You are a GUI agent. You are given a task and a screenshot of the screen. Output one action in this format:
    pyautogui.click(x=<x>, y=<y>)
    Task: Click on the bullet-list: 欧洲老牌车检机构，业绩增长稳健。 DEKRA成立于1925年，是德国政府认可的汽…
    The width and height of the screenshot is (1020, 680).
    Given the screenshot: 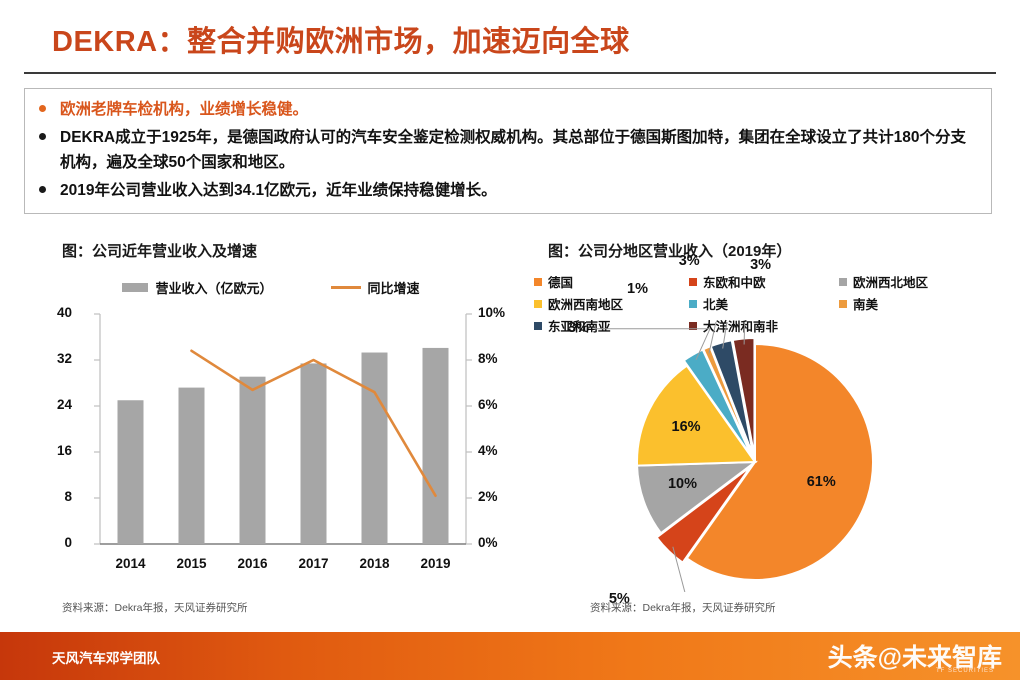 What is the action you would take?
    pyautogui.click(x=510, y=151)
    